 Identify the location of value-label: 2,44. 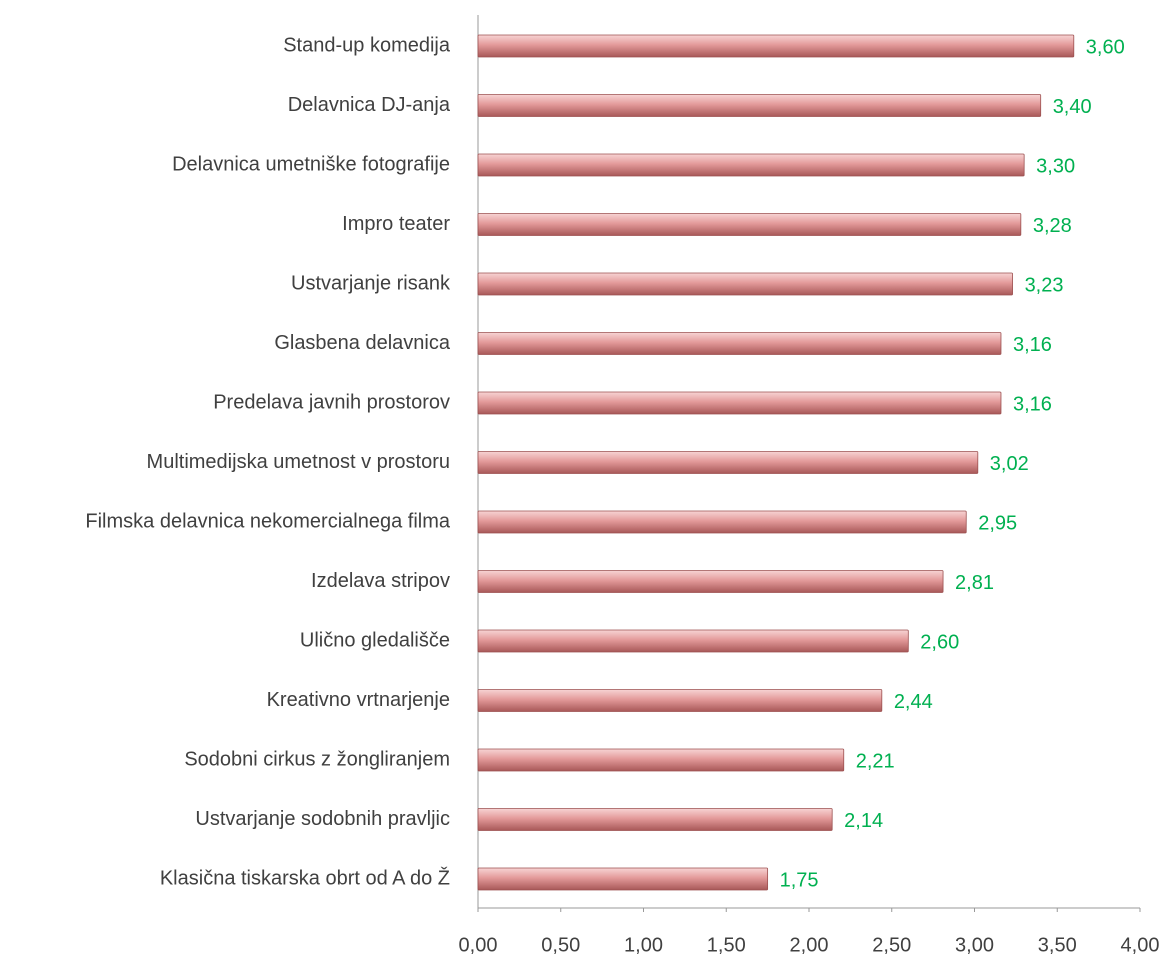
(913, 702).